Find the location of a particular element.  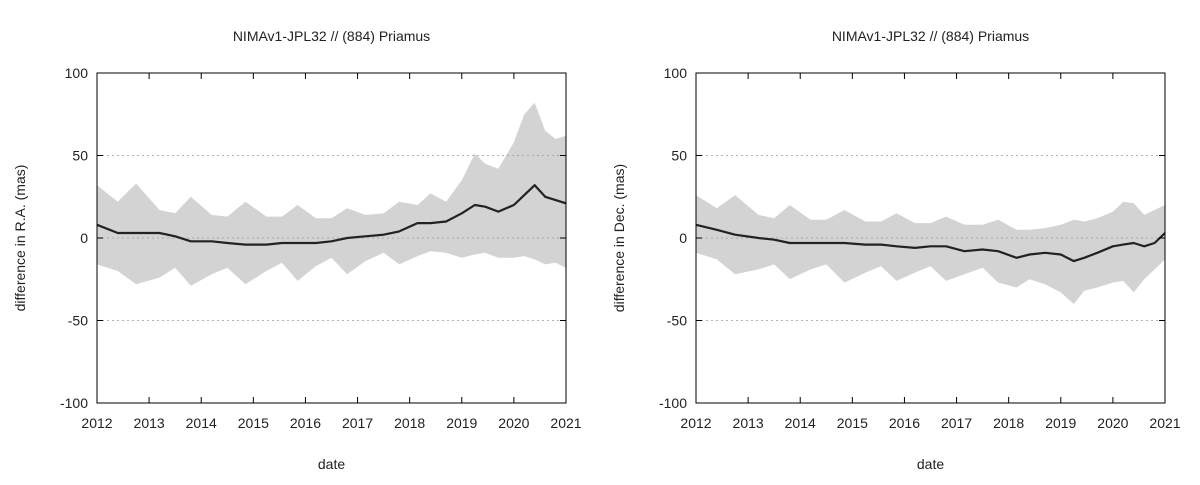

chart-1-title: NIMAv1-JPL32 // (884) Priamus is located at coordinates (331, 36).